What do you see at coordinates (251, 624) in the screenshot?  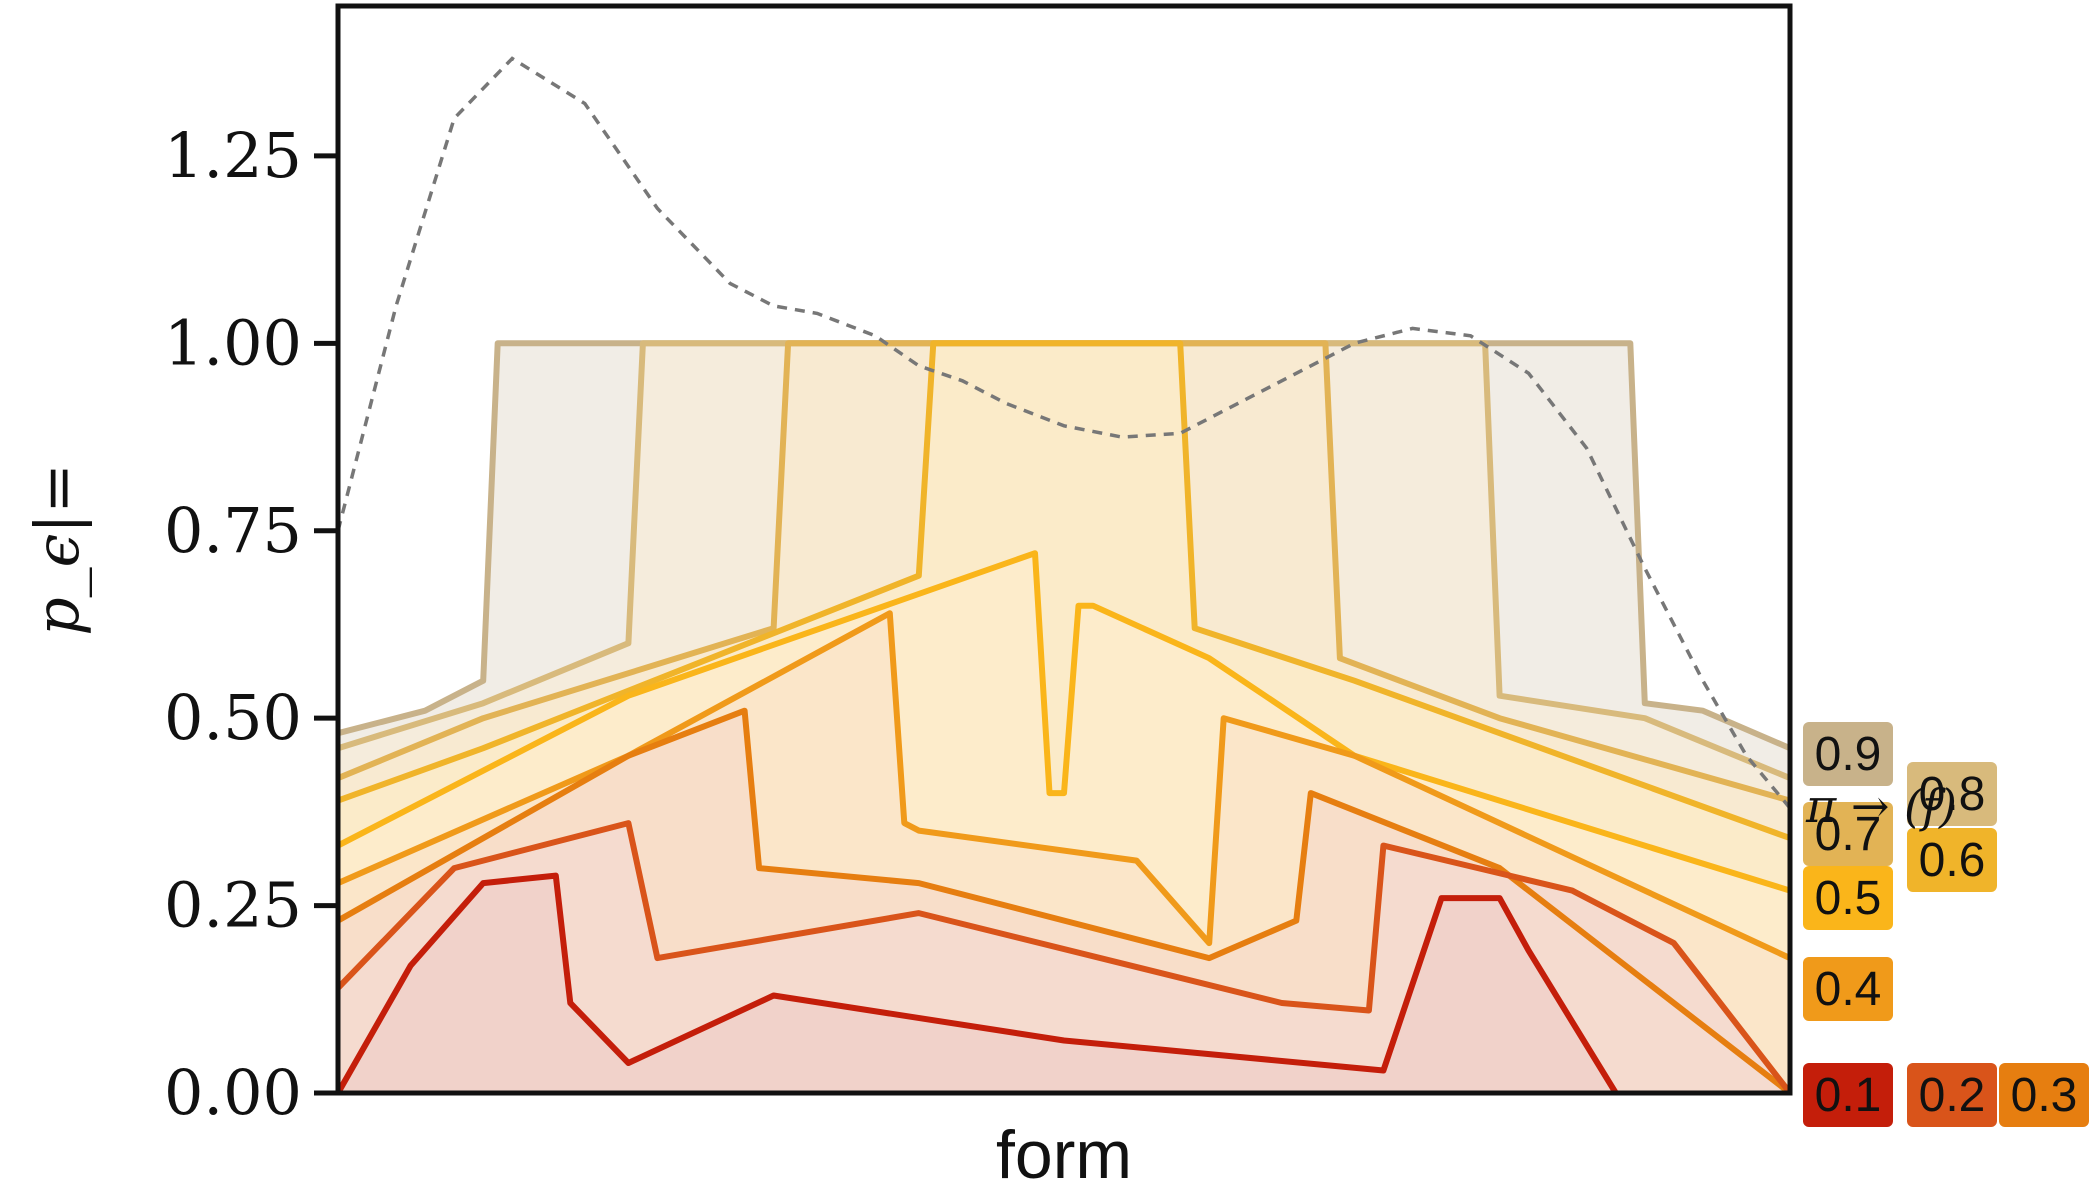 I see `y-axis-ticks: 0.00 0.25 0.50 0.75 1.00 1.25` at bounding box center [251, 624].